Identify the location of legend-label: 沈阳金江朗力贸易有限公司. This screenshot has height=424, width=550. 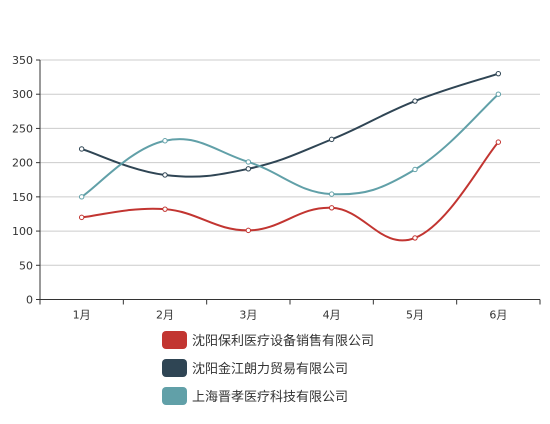
(270, 369).